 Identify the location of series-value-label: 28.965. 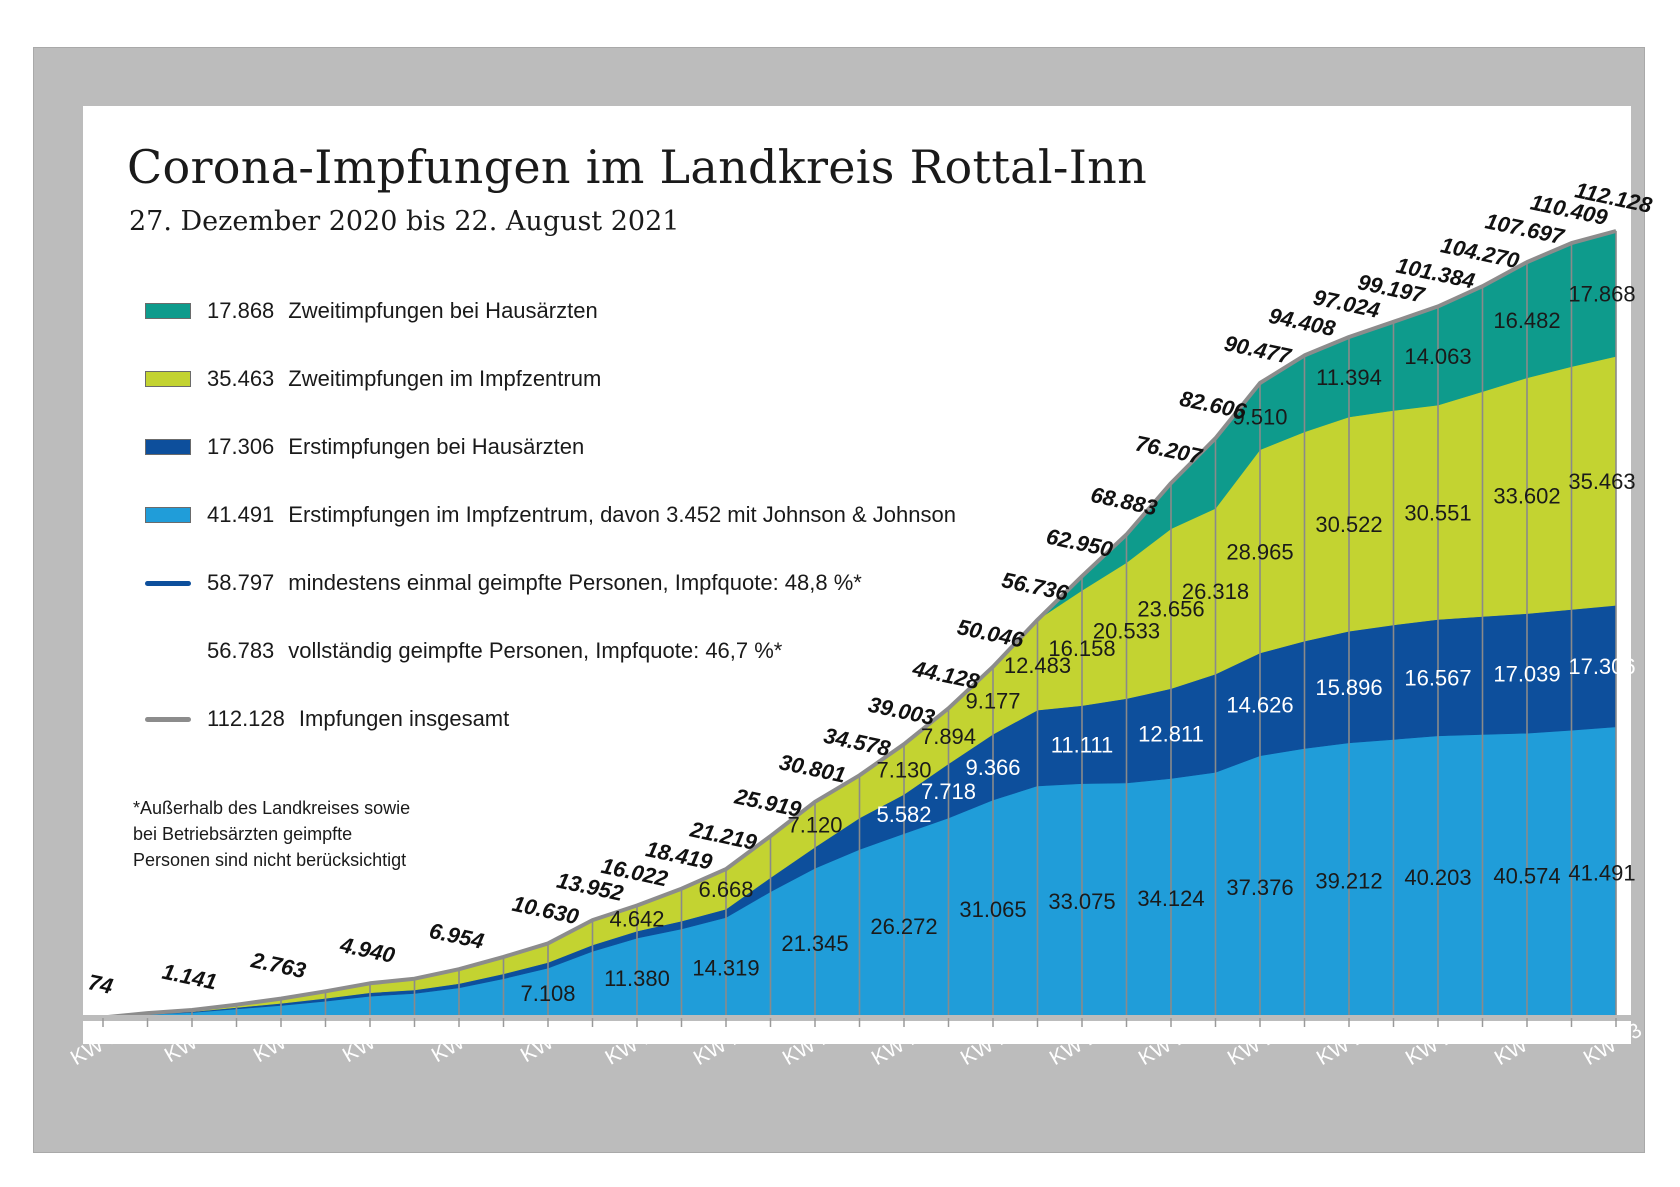
(1259, 551).